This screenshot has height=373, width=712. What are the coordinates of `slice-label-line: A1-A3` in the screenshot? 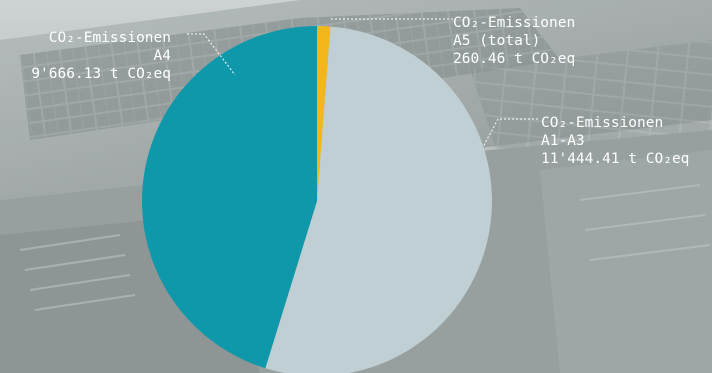 It's located at (563, 141).